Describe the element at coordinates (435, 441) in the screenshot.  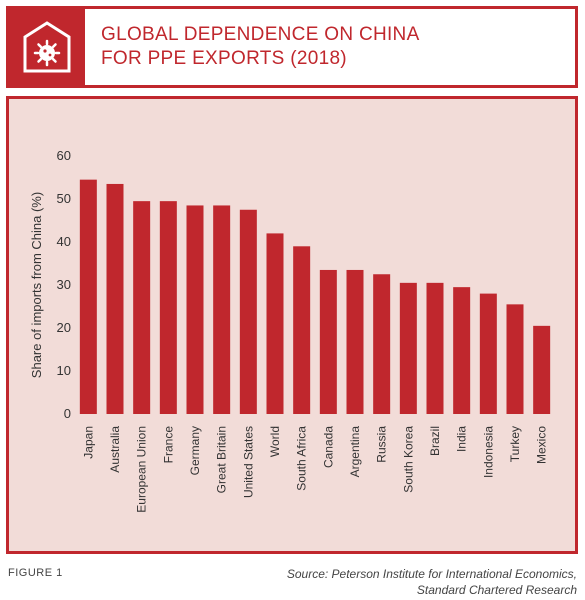
I see `x-tick-label: Brazil` at that location.